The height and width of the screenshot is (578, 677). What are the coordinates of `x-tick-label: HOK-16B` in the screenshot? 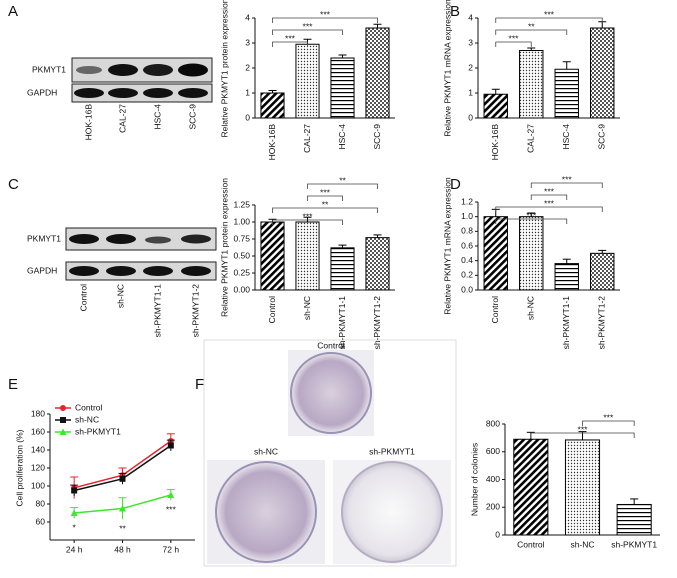 It's located at (272, 142).